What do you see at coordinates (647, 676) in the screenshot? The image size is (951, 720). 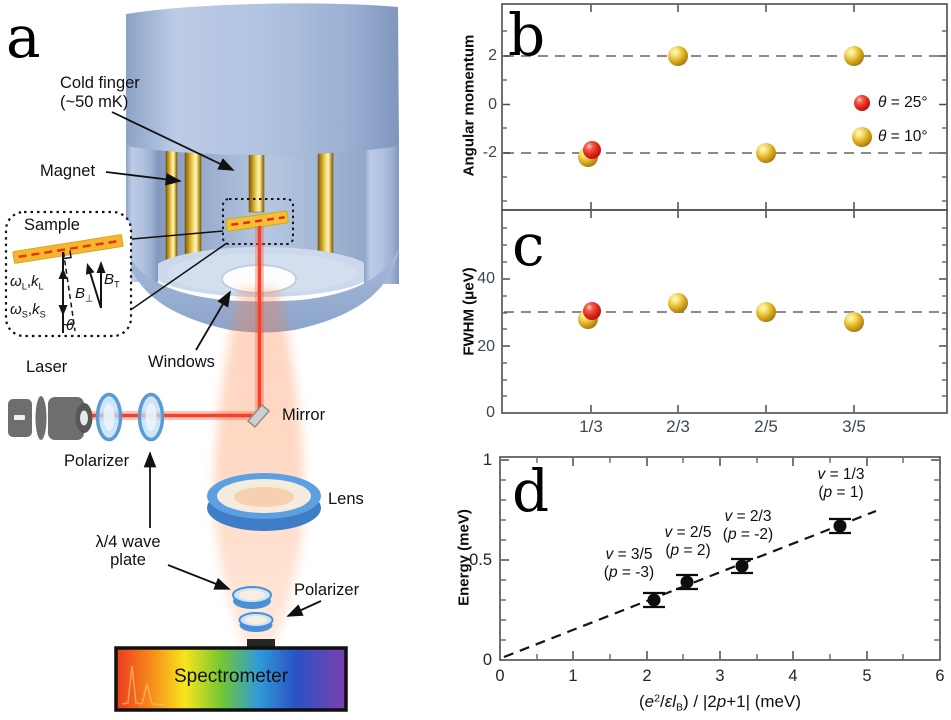 I see `panel-d-xtick: 2` at bounding box center [647, 676].